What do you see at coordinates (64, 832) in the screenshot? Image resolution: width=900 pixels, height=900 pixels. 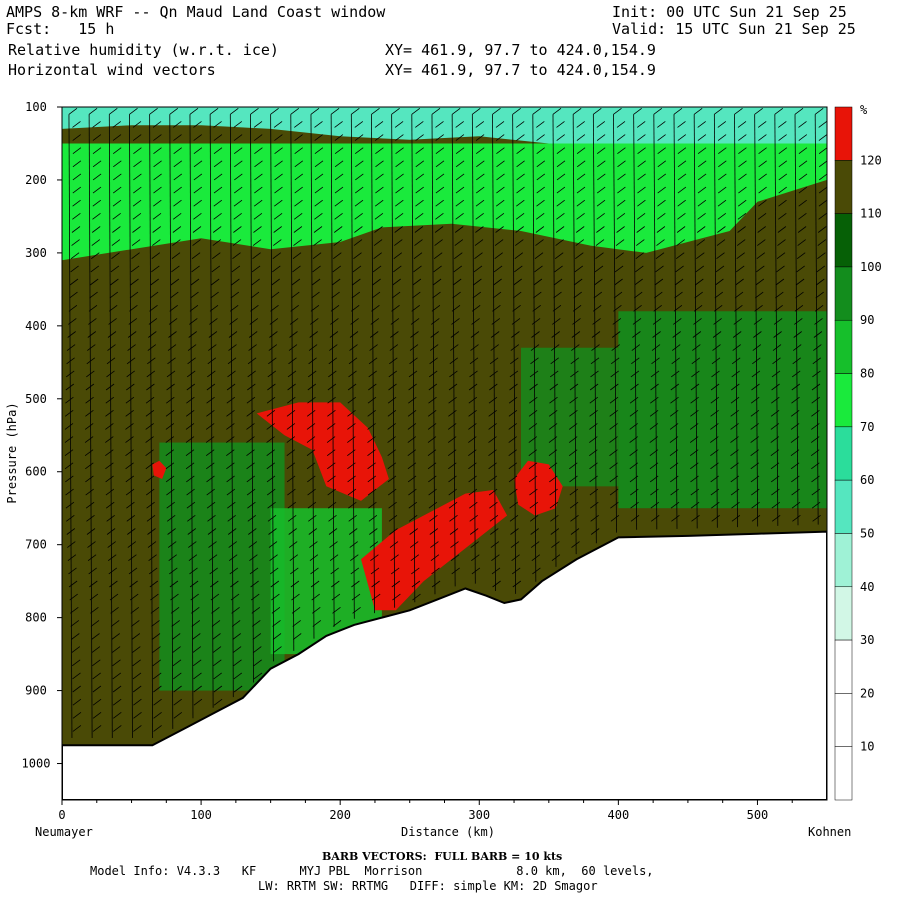 I see `left-endpoint-label: Neumayer` at bounding box center [64, 832].